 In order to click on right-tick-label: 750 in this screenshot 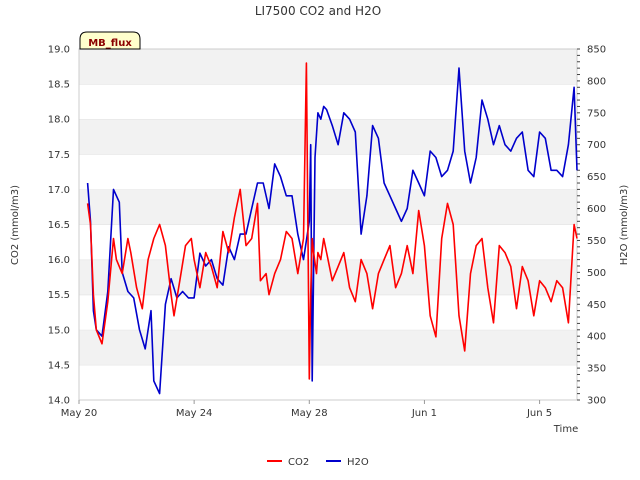, I will do `click(596, 113)`.